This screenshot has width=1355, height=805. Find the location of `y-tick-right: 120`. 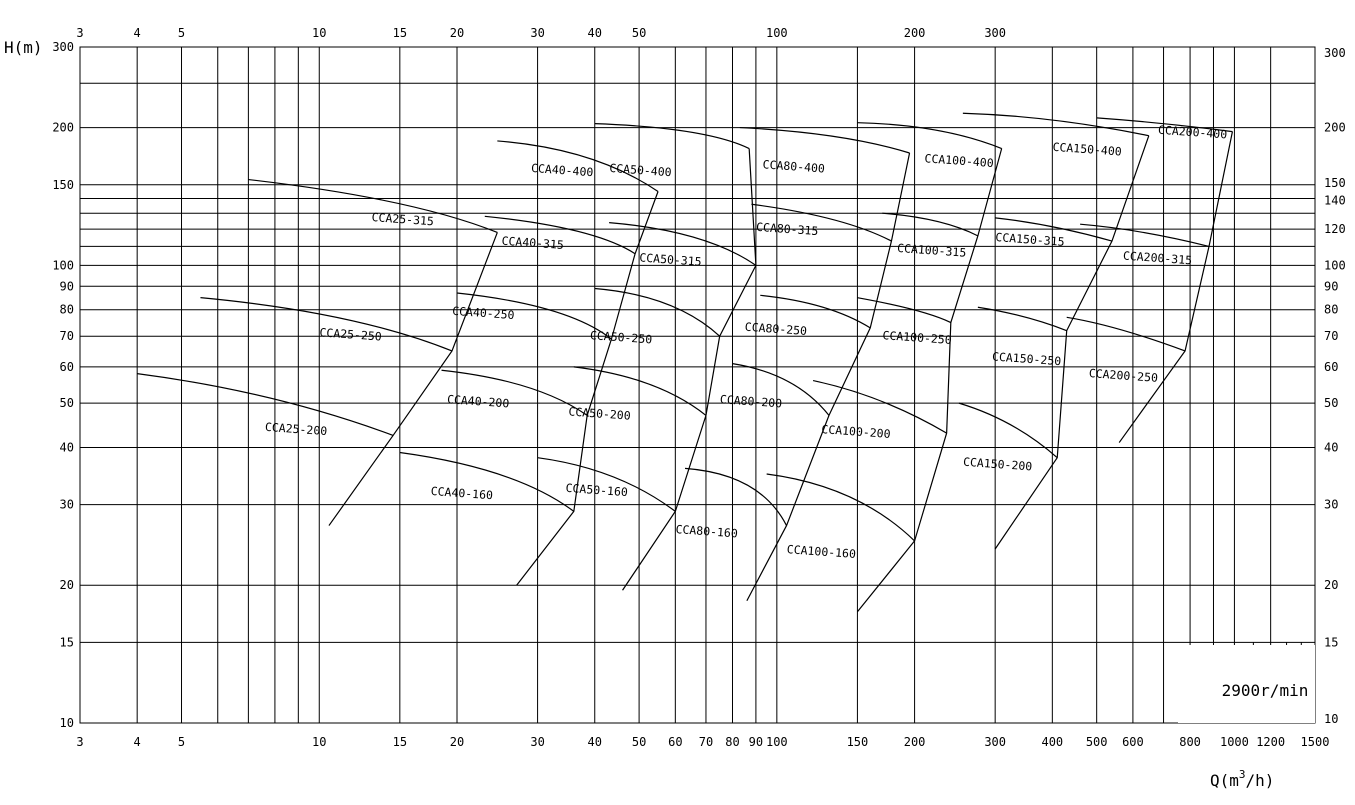

y-tick-right: 120 is located at coordinates (1335, 229).